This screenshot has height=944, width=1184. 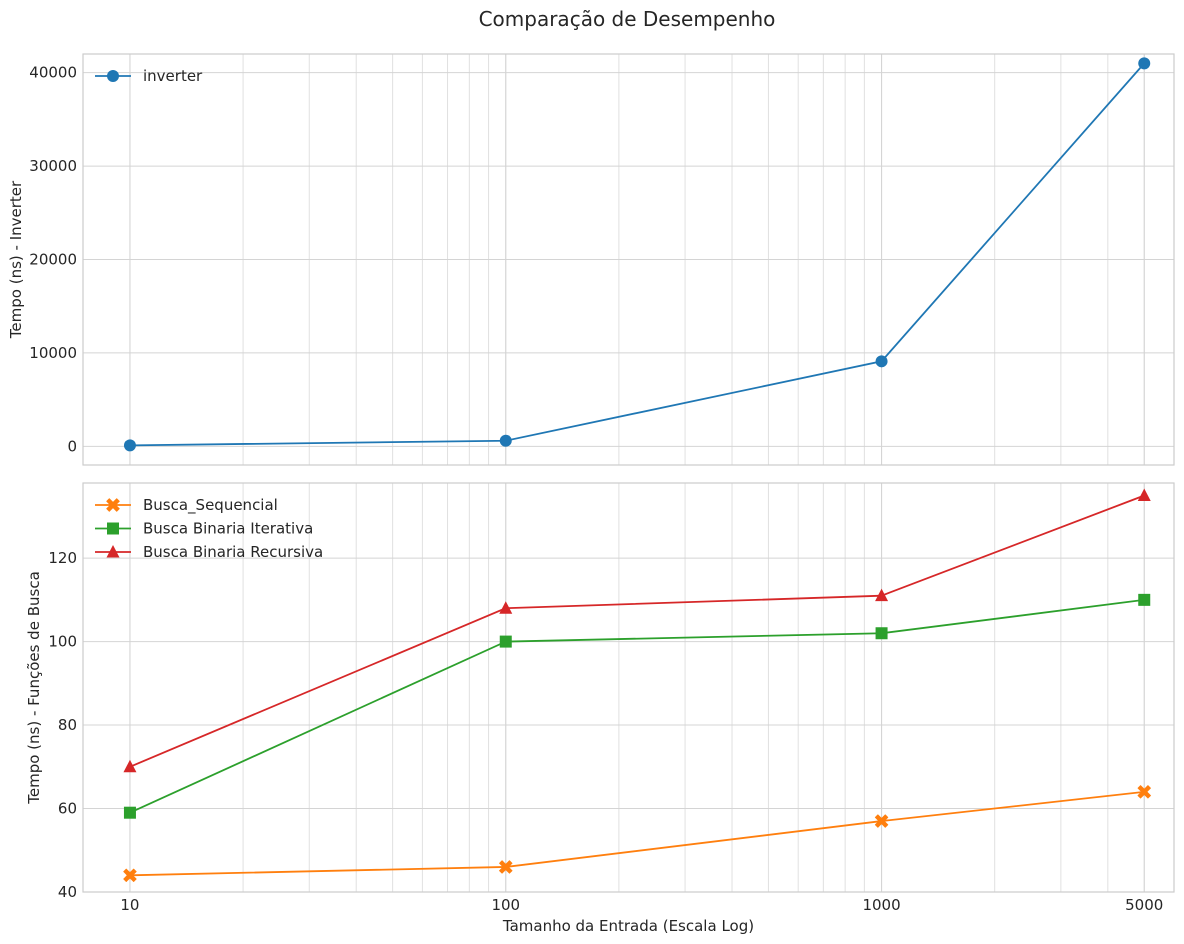 I want to click on legend-label: Busca Binaria Iterativa, so click(x=228, y=529).